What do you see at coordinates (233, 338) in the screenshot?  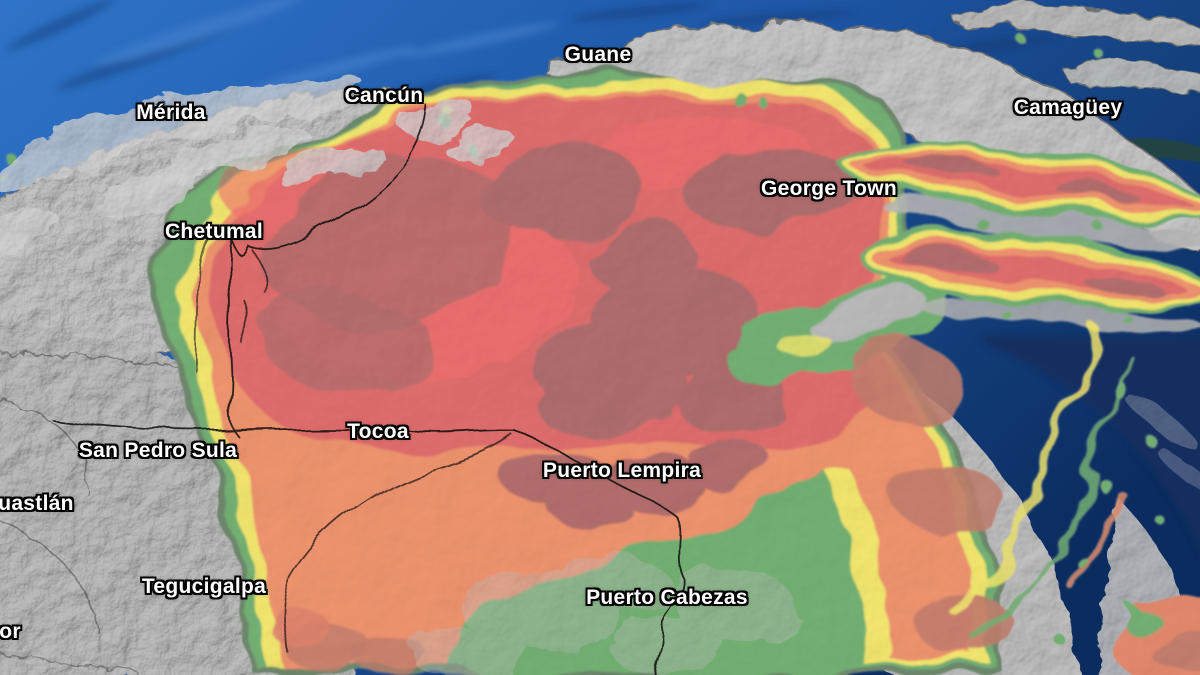 I see `belize-coastline` at bounding box center [233, 338].